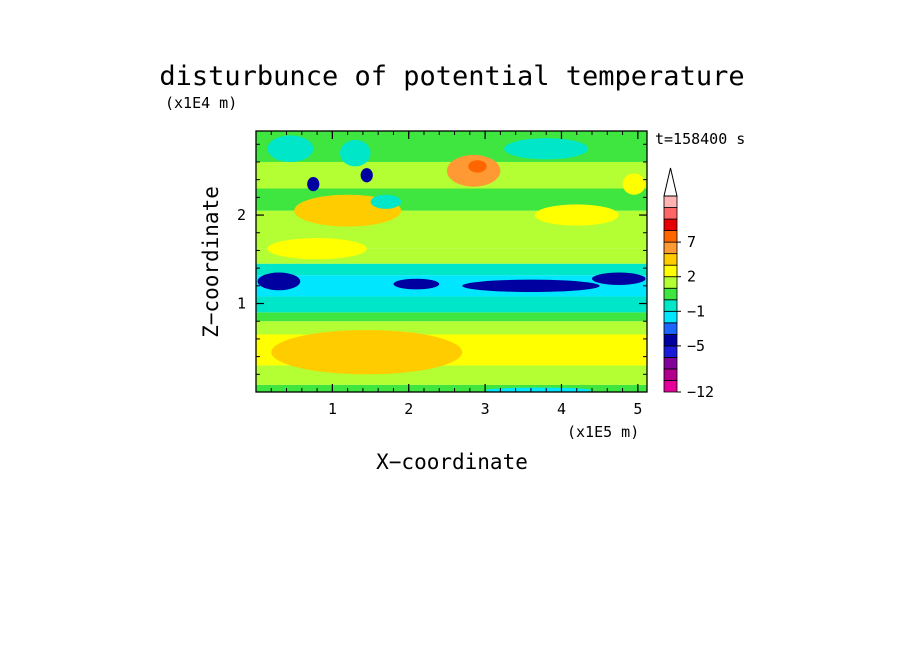 This screenshot has width=904, height=654. What do you see at coordinates (485, 409) in the screenshot?
I see `x-tick-label: 3` at bounding box center [485, 409].